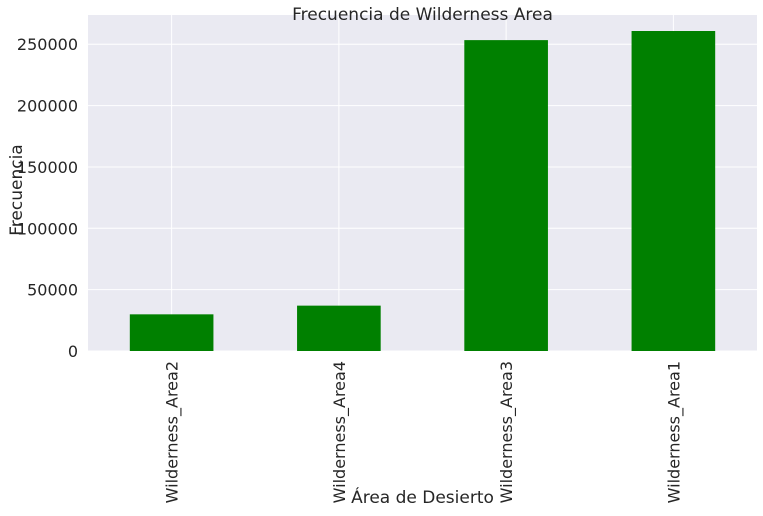  Describe the element at coordinates (340, 432) in the screenshot. I see `x-tick-label: Wilderness_Area4` at that location.